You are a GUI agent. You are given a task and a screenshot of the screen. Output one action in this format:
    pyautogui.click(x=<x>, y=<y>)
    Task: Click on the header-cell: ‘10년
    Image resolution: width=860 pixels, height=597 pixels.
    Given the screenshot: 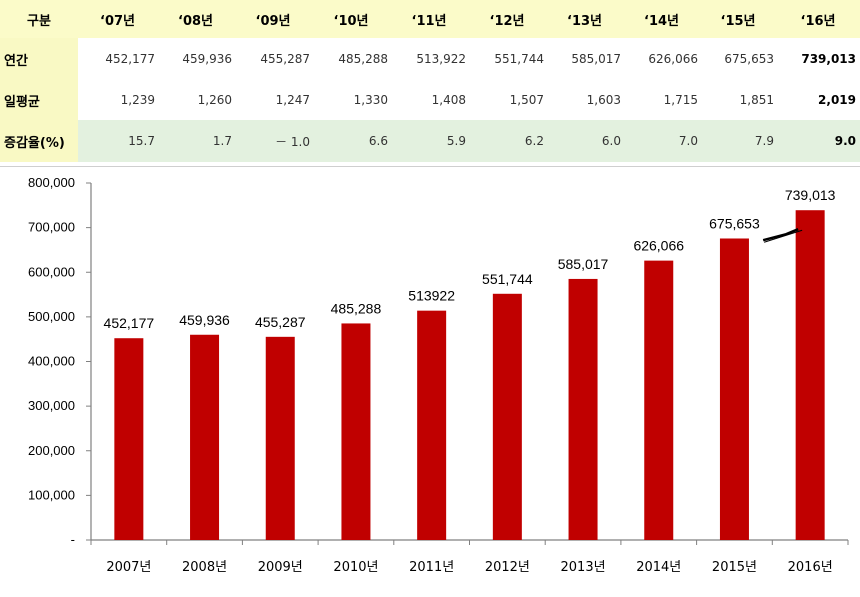 What is the action you would take?
    pyautogui.click(x=351, y=19)
    